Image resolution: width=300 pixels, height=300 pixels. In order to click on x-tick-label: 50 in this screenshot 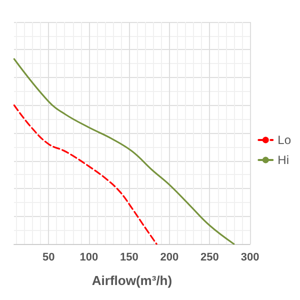, I will do `click(48, 258)`.